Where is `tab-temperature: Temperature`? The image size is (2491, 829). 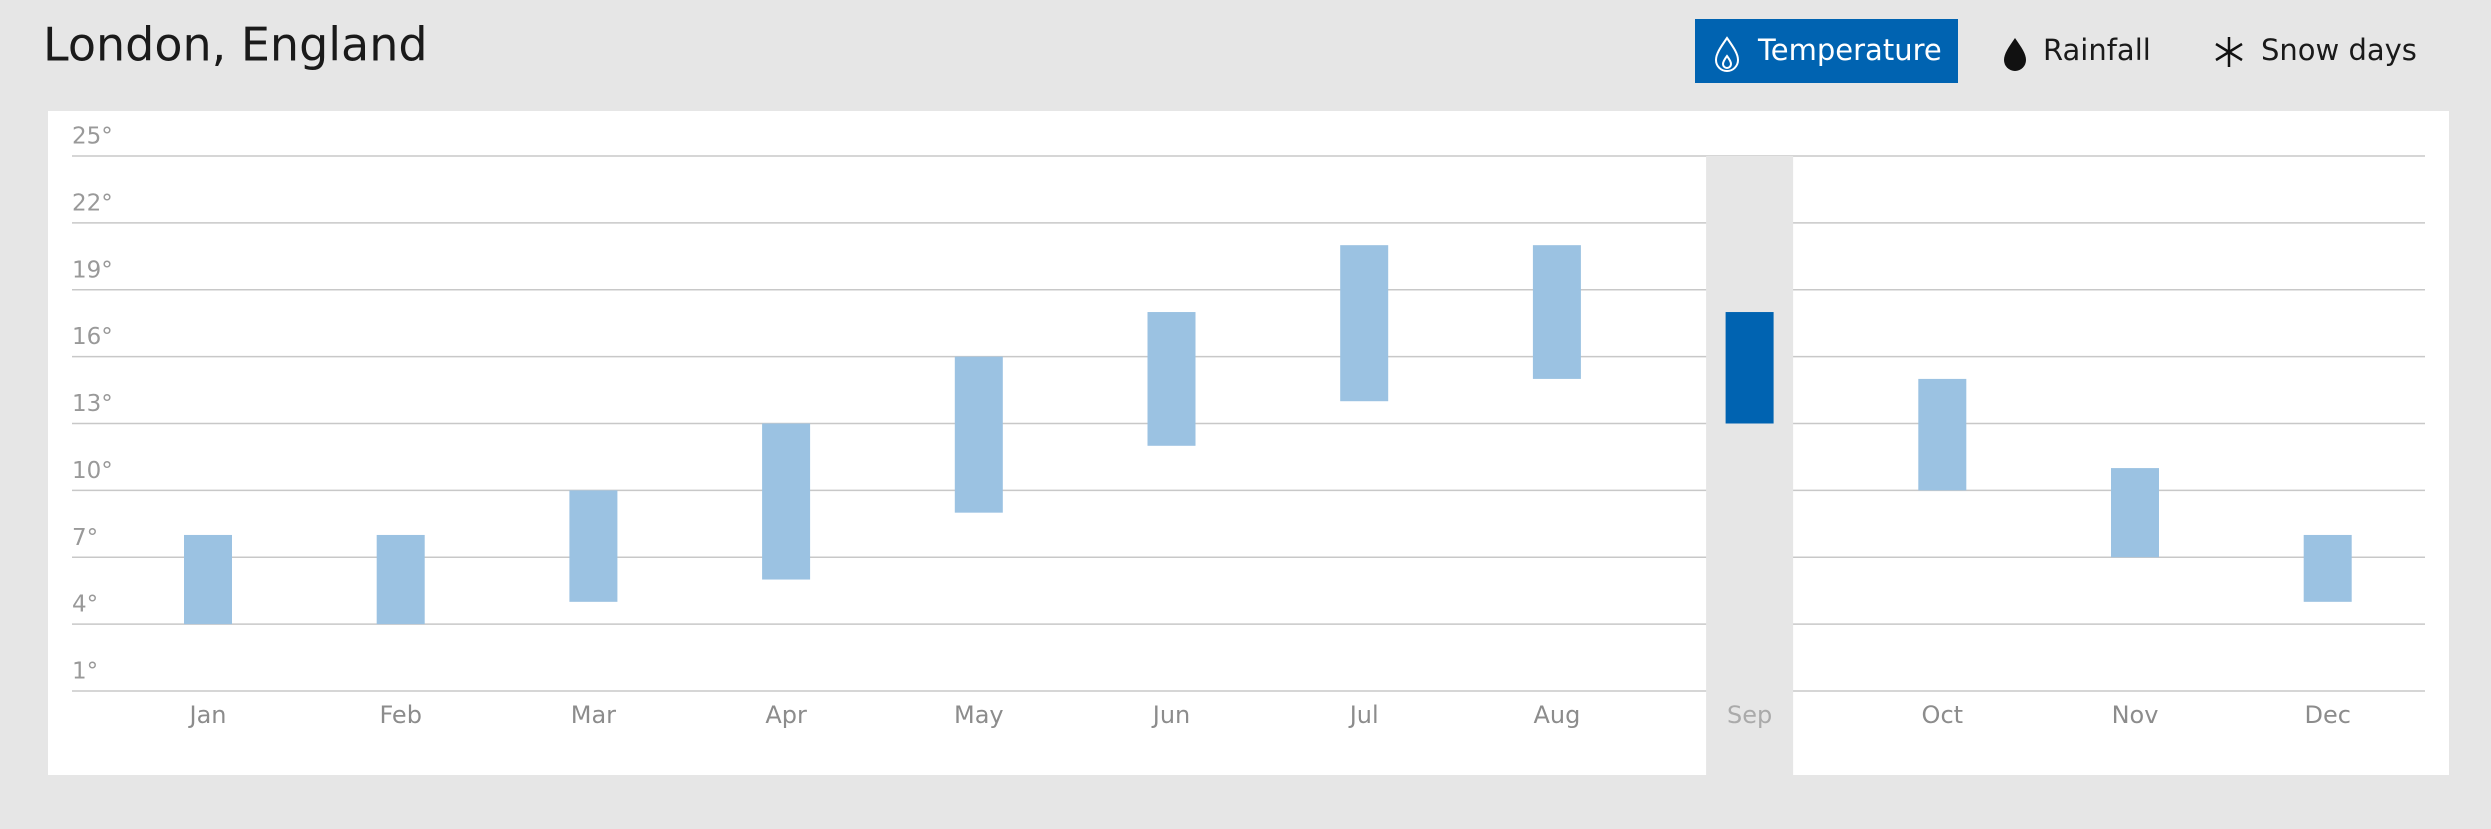
tab-temperature: Temperature is located at coordinates (1826, 51).